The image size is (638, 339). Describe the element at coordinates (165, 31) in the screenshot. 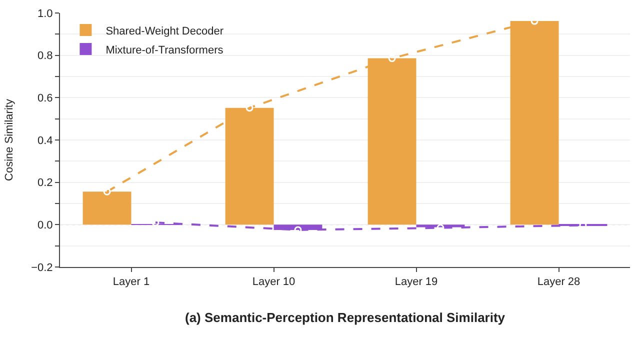

I see `legend-label: Shared-Weight Decoder` at that location.